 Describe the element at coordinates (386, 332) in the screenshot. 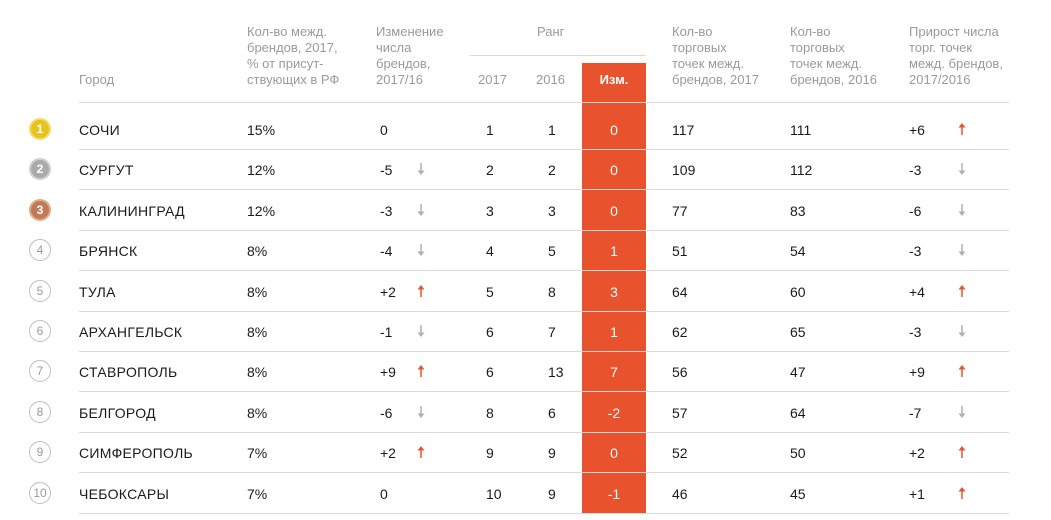

I see `brand-change: -1` at that location.